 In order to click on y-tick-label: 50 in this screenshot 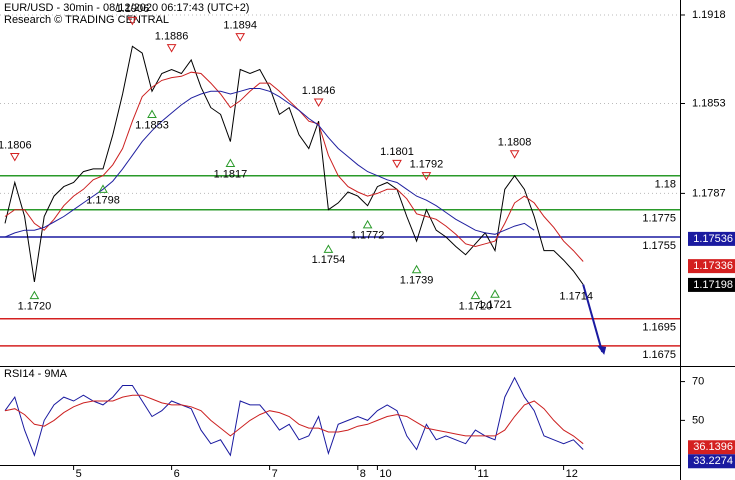, I will do `click(698, 420)`.